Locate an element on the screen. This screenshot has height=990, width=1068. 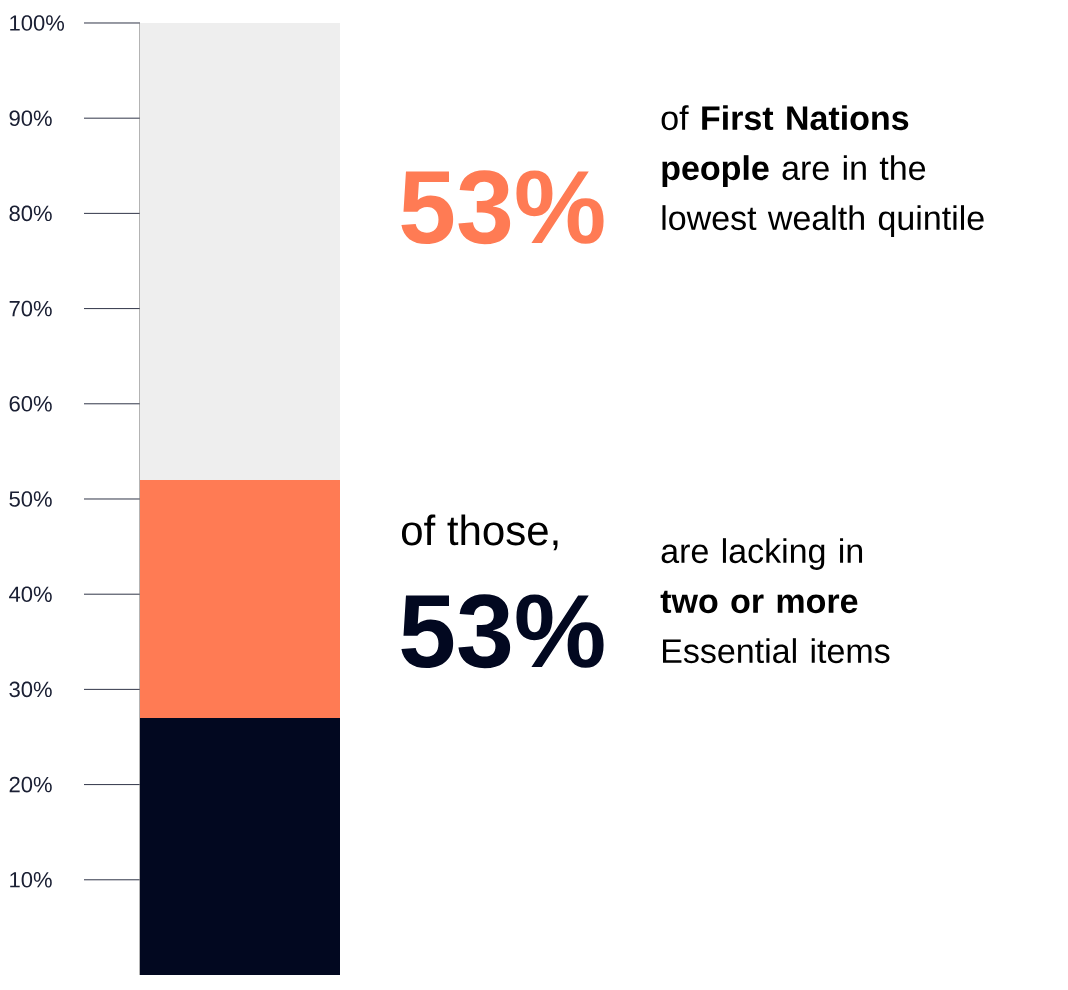
y-tick-label: 90% is located at coordinates (30, 118).